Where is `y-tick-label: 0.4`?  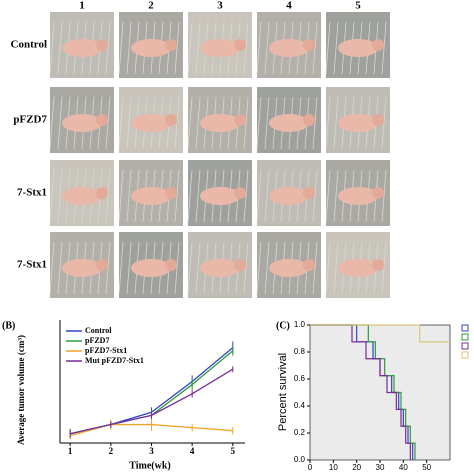
y-tick-label: 0.4 is located at coordinates (300, 405).